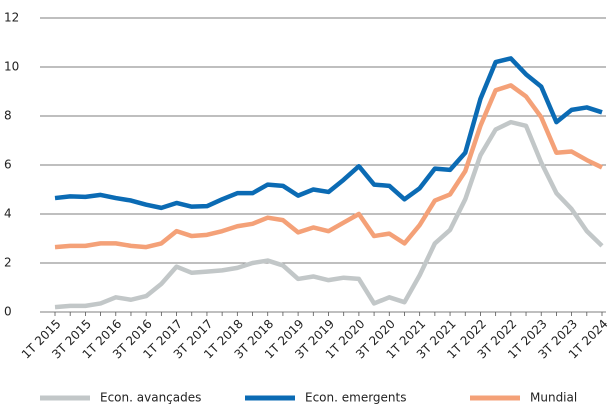  Describe the element at coordinates (11, 67) in the screenshot. I see `y-tick-label: 10` at that location.